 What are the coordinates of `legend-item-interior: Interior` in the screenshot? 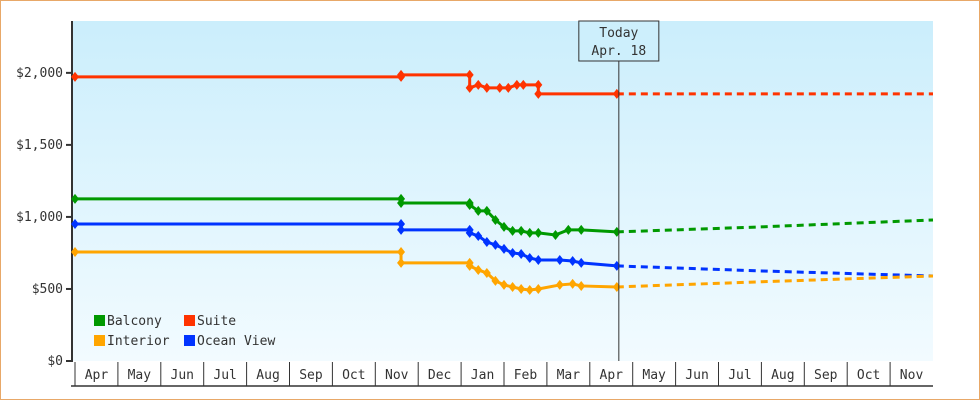 It's located at (132, 341).